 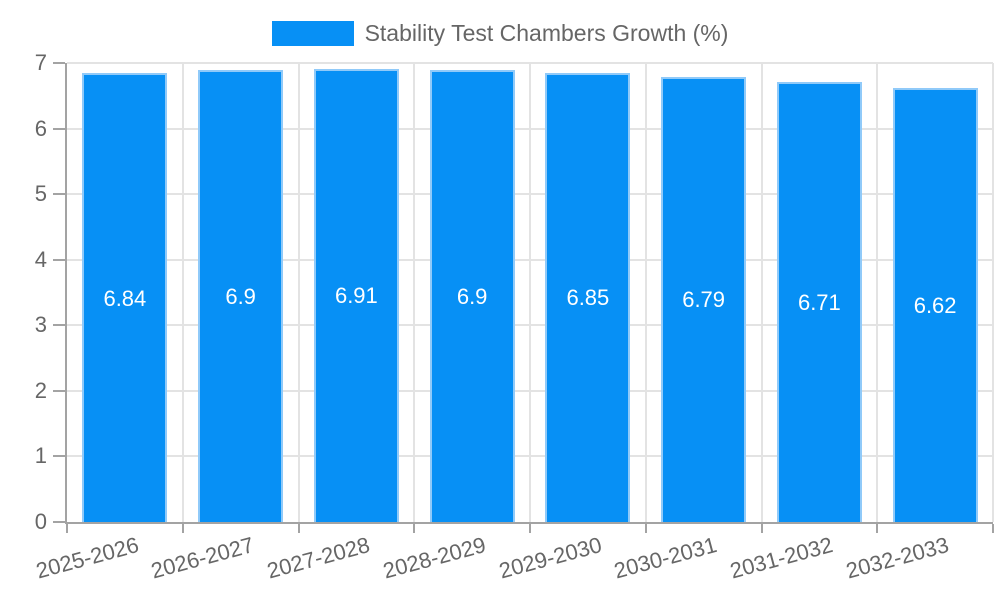 I want to click on bar-2026-2027: 6.9, so click(x=241, y=295).